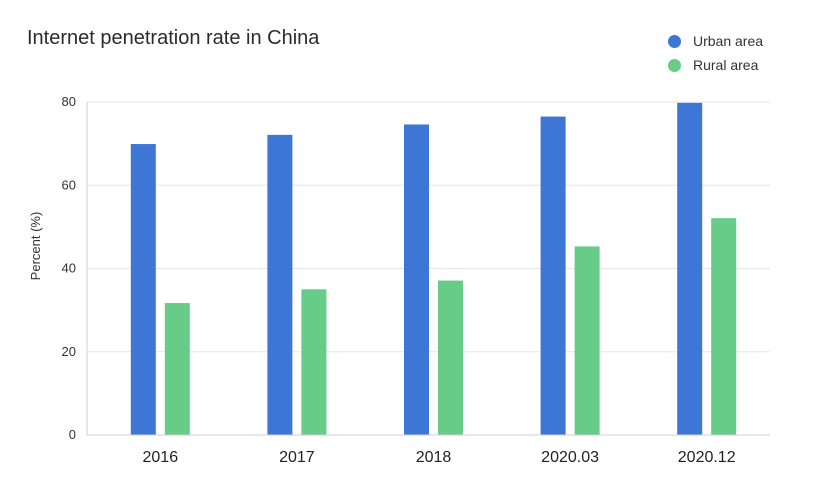 The image size is (832, 500). Describe the element at coordinates (434, 457) in the screenshot. I see `x-tick-label: 2018` at that location.